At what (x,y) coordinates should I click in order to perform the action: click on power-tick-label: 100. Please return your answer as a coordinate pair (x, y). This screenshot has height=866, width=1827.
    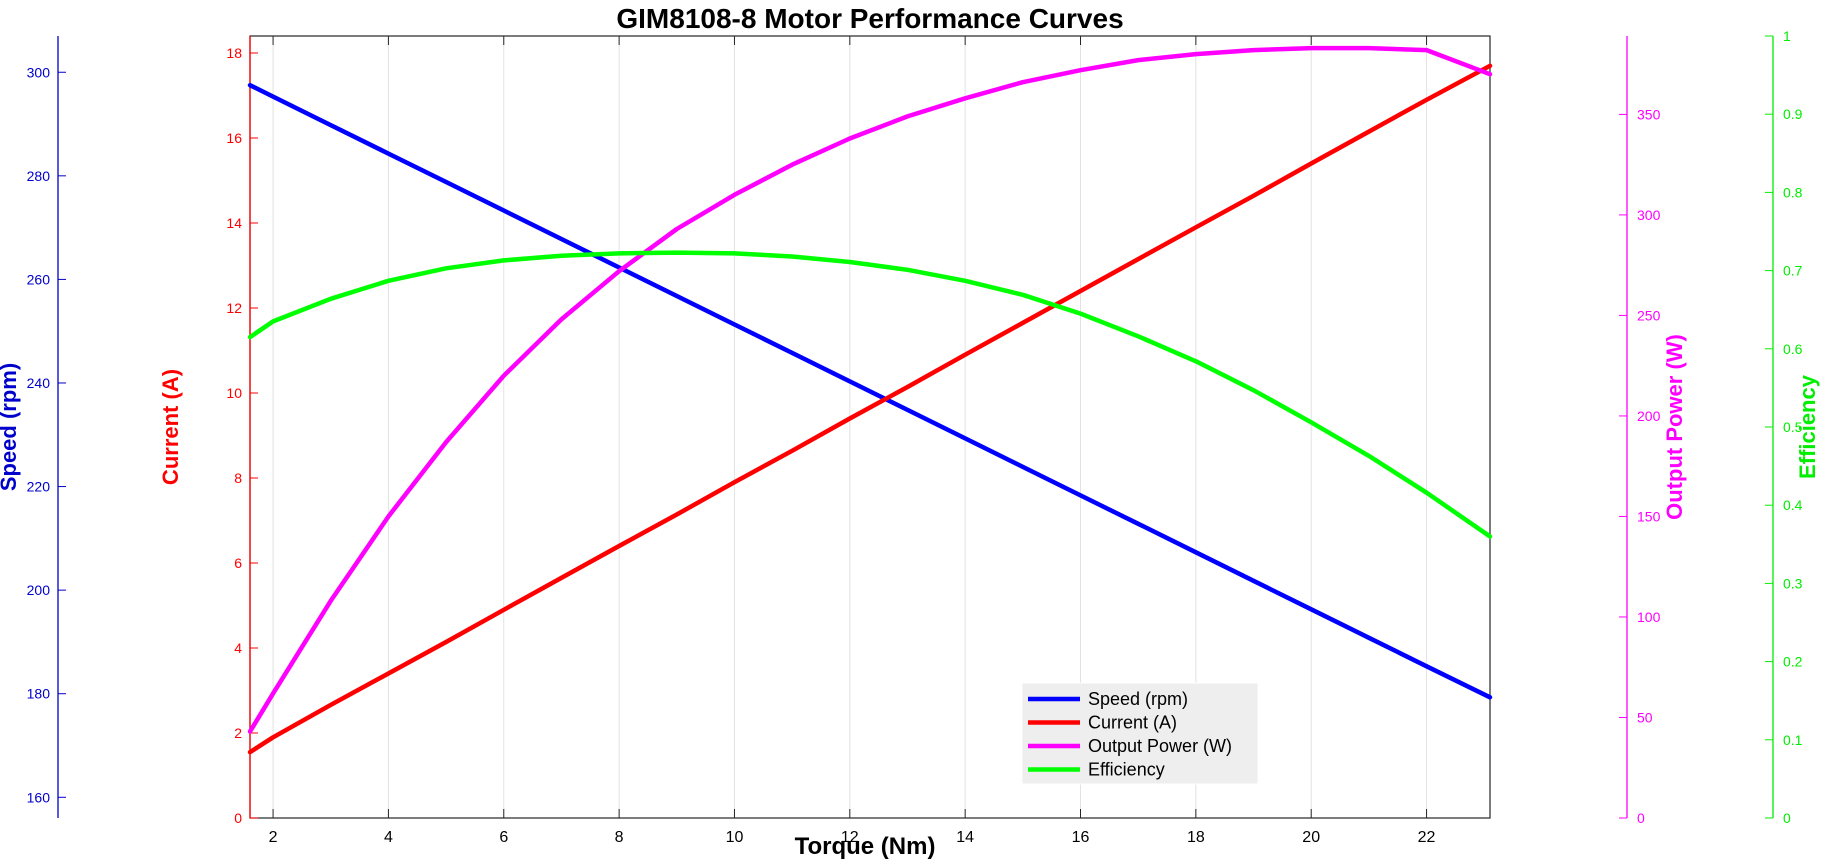
    Looking at the image, I should click on (1649, 617).